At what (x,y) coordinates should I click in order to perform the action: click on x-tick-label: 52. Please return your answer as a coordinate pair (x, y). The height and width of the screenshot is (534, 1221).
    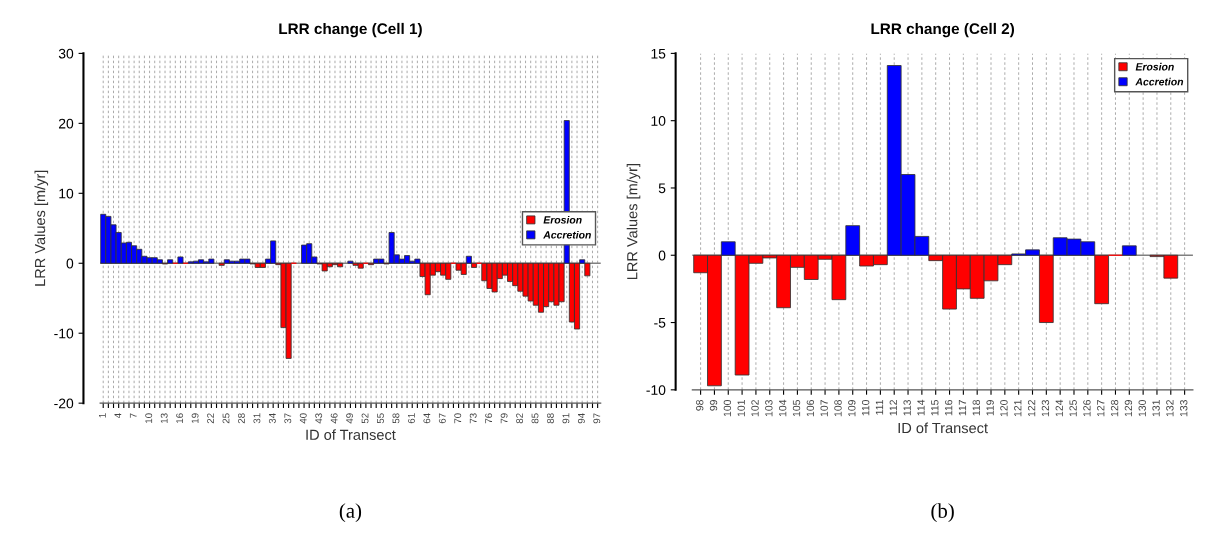
    Looking at the image, I should click on (365, 418).